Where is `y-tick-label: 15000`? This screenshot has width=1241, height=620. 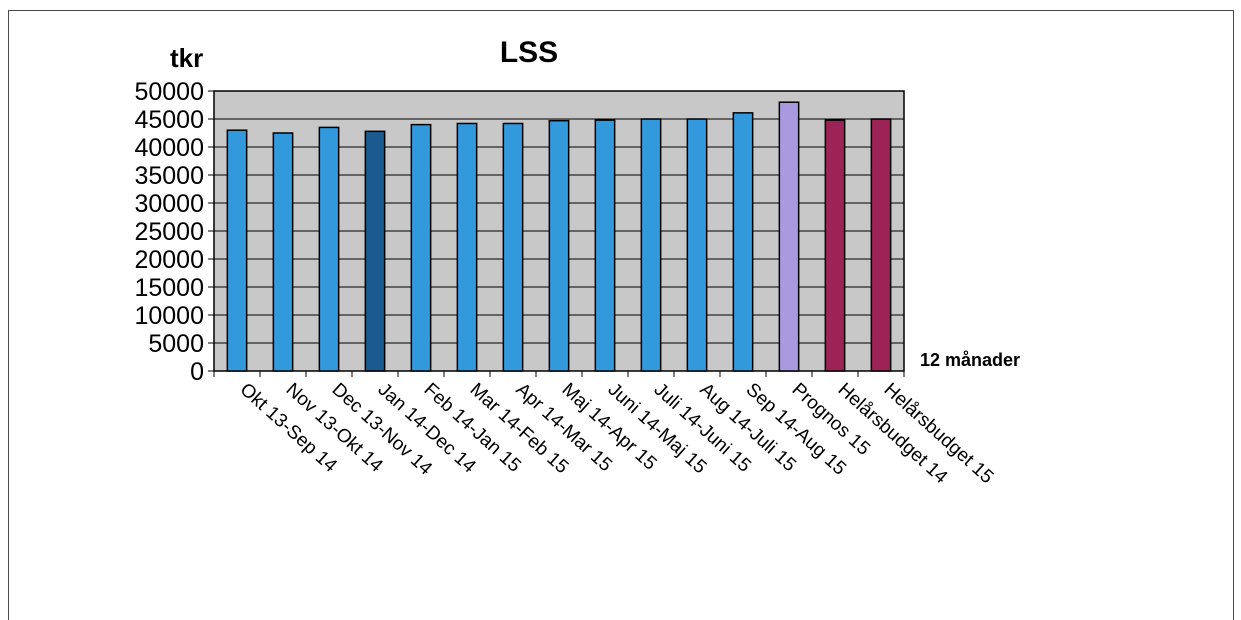
y-tick-label: 15000 is located at coordinates (169, 288).